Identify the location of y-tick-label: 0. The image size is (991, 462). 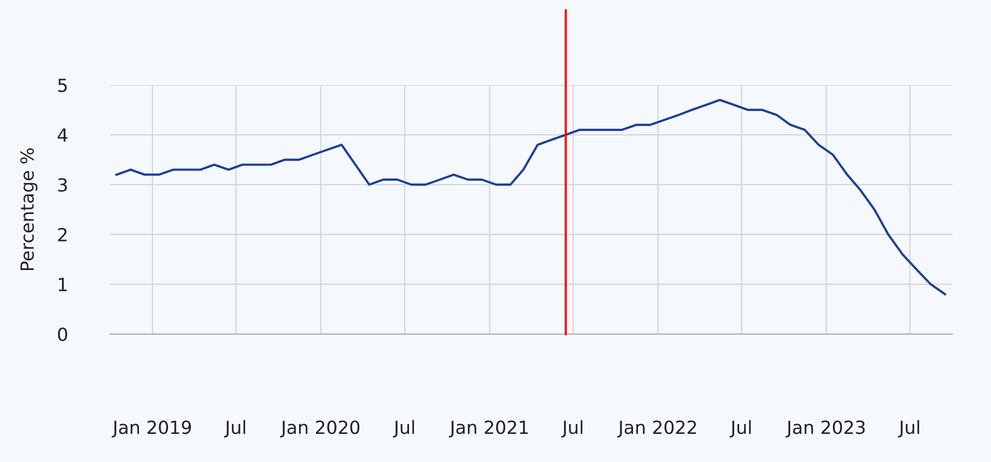
(63, 334).